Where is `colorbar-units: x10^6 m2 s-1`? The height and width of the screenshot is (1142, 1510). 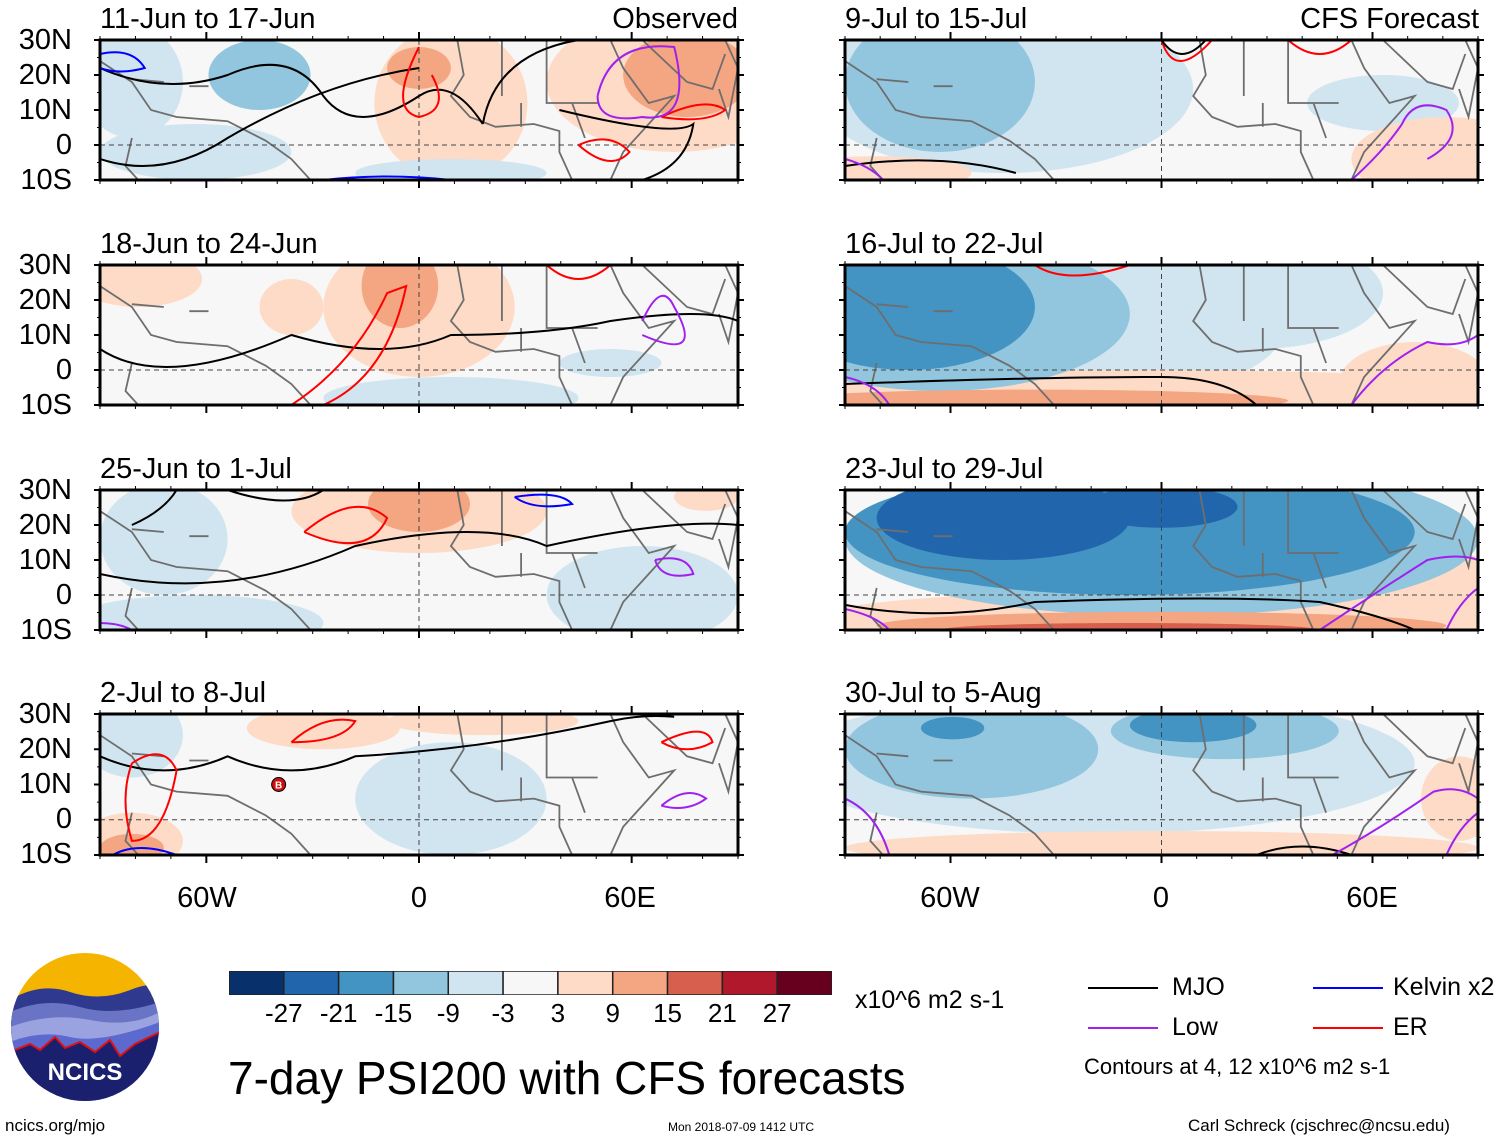 colorbar-units: x10^6 m2 s-1 is located at coordinates (930, 1000).